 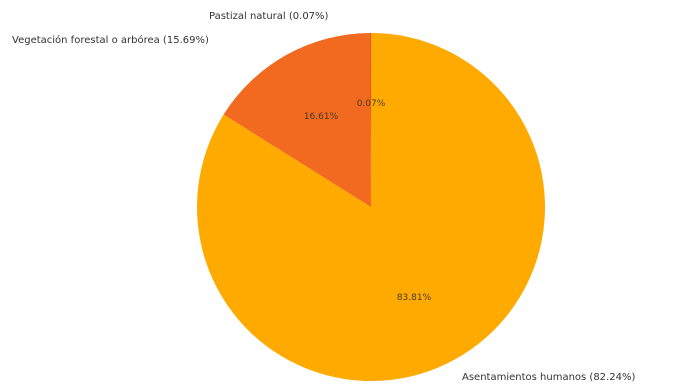 What do you see at coordinates (110, 40) in the screenshot?
I see `slice-label-vegetacion: Vegetación forestal o arbórea (15.69%)` at bounding box center [110, 40].